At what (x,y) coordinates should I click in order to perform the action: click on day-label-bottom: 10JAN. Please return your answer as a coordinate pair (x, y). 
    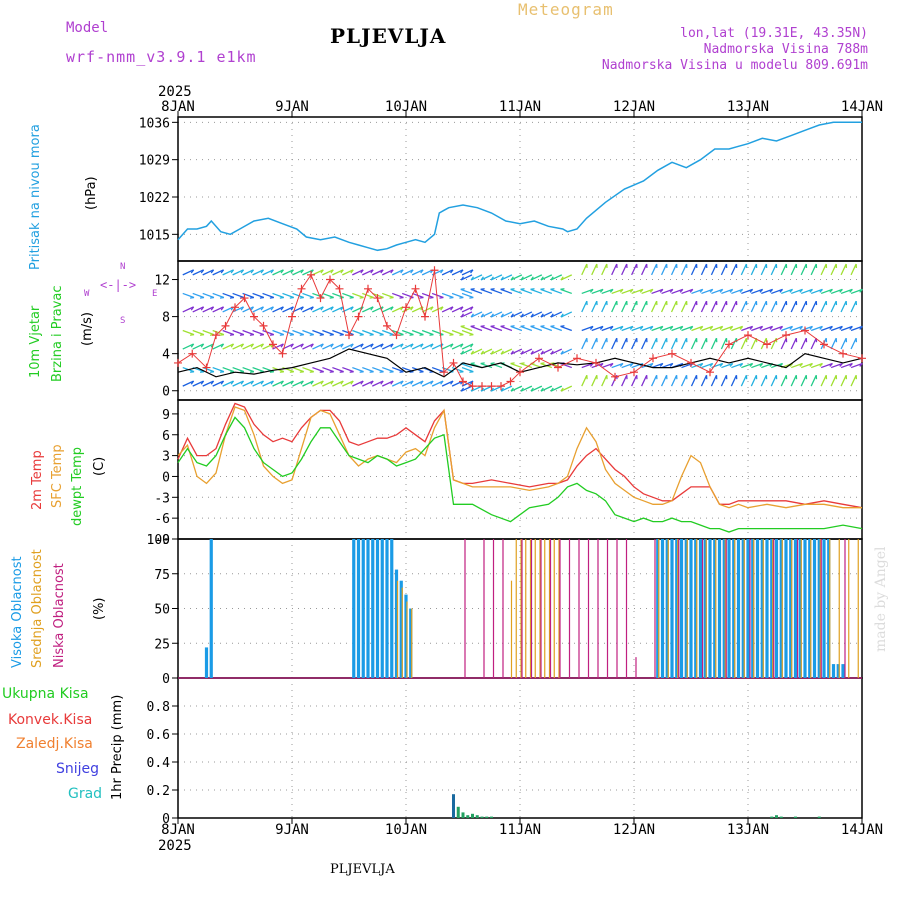
    Looking at the image, I should click on (406, 830).